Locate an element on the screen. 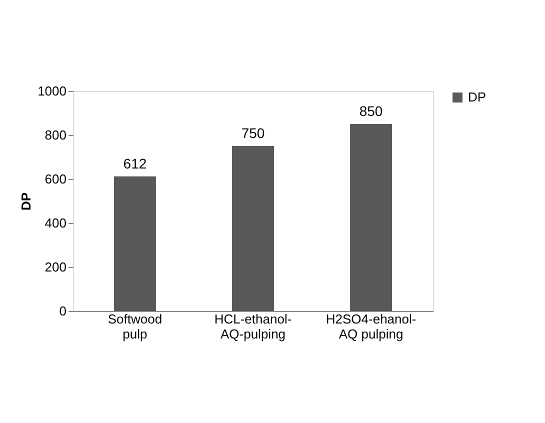 Image resolution: width=545 pixels, height=423 pixels. y-tick-label: 1000 is located at coordinates (52, 91).